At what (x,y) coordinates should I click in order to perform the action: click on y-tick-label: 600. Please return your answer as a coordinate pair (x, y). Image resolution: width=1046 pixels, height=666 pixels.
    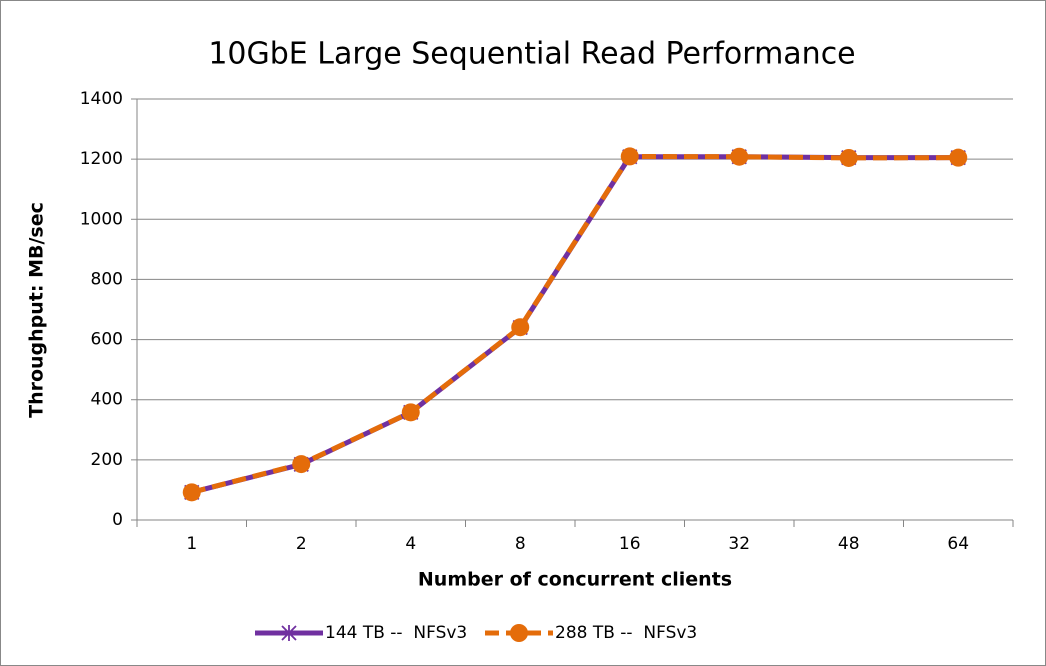
    Looking at the image, I should click on (107, 340).